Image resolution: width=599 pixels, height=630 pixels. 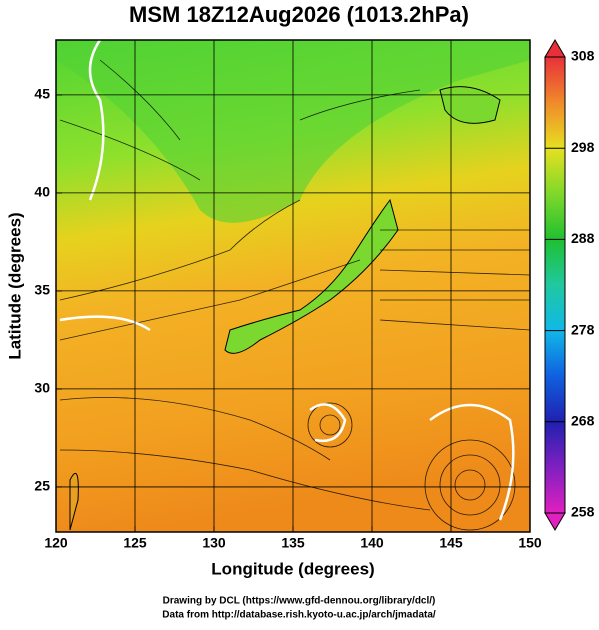 What do you see at coordinates (583, 421) in the screenshot?
I see `colorbar-tick-label: 268` at bounding box center [583, 421].